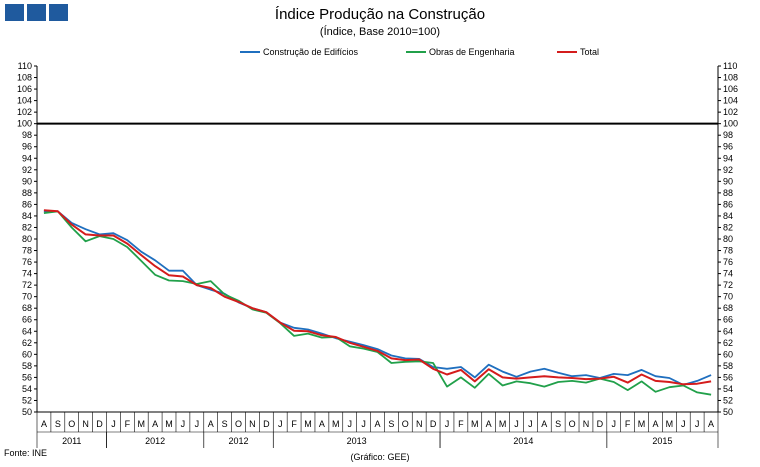  I want to click on legend-item-engenharia: Obras de Engenharia, so click(460, 52).